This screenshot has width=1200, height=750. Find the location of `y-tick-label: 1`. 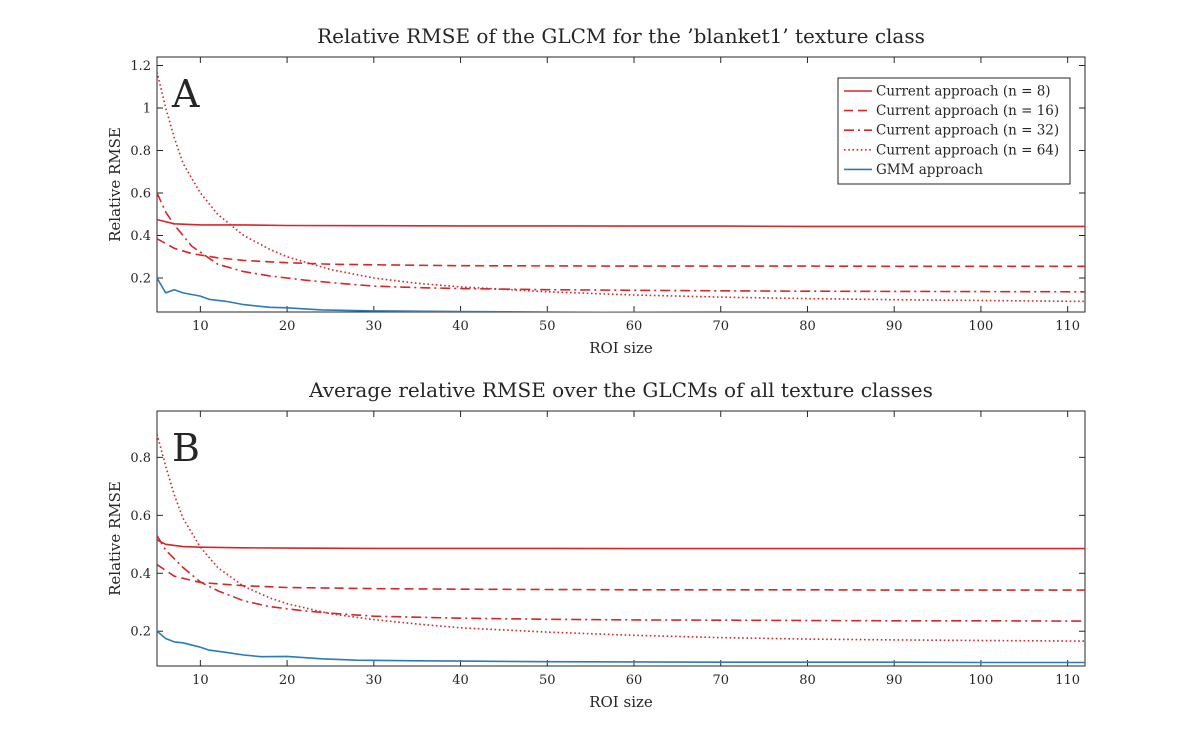

y-tick-label: 1 is located at coordinates (147, 109).